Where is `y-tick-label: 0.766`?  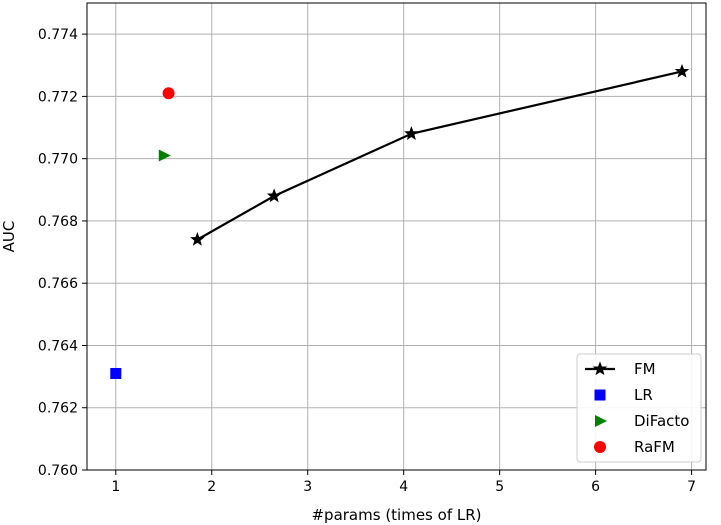 y-tick-label: 0.766 is located at coordinates (58, 284).